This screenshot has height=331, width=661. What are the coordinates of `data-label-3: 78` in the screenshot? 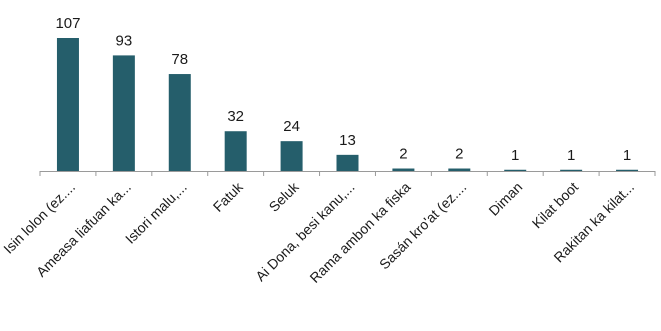 It's located at (179, 59).